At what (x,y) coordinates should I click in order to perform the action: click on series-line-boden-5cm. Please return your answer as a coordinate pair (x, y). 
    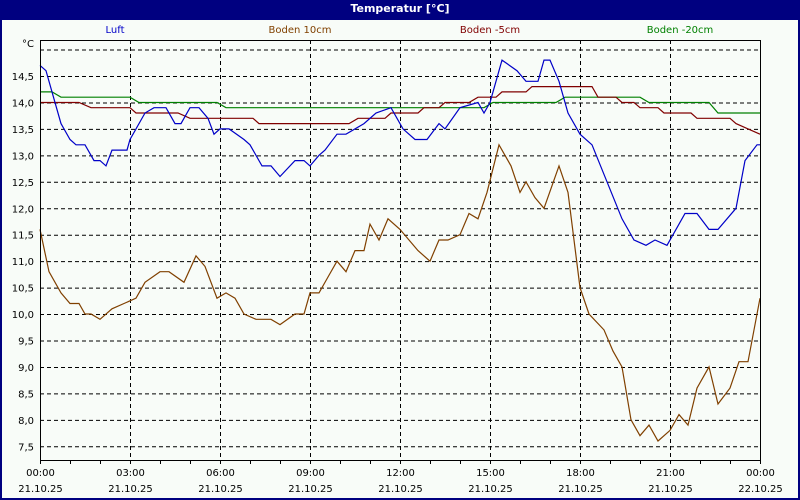
    Looking at the image, I should click on (400, 110).